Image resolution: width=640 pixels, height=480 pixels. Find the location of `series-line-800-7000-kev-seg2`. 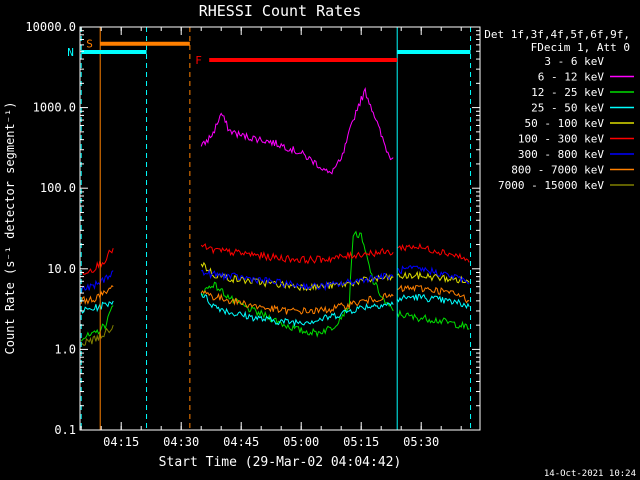

series-line-800-7000-kev-seg2 is located at coordinates (433, 294).